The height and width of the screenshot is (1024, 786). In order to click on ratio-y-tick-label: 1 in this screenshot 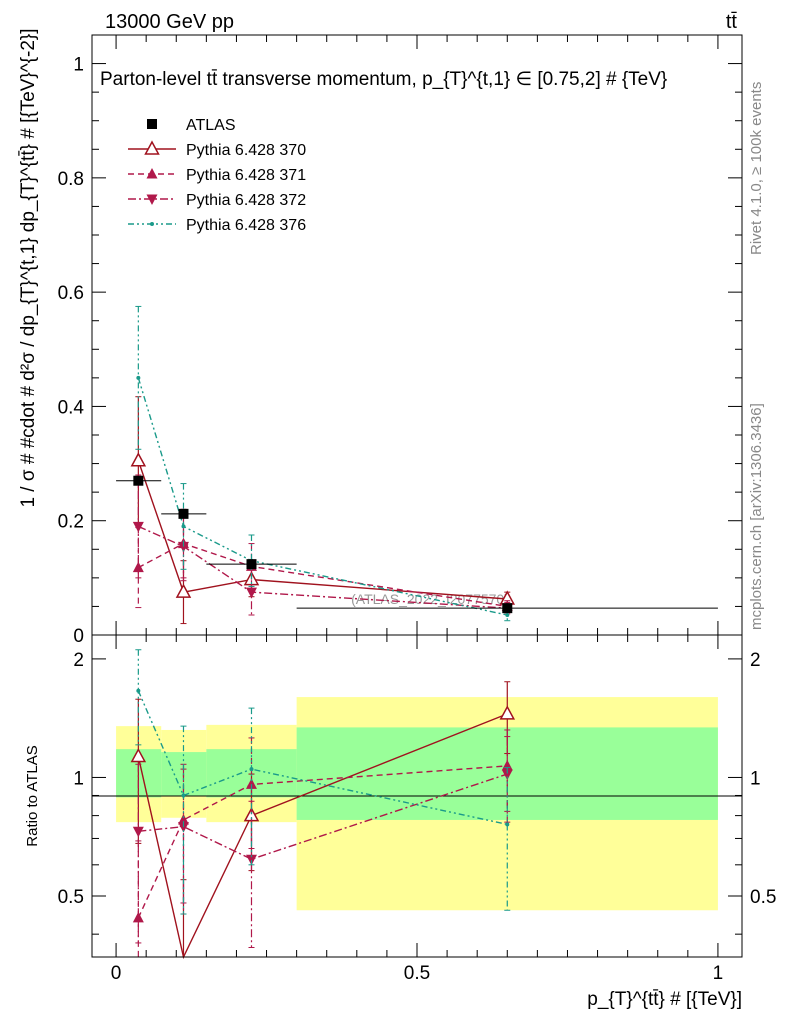, I will do `click(78, 778)`.